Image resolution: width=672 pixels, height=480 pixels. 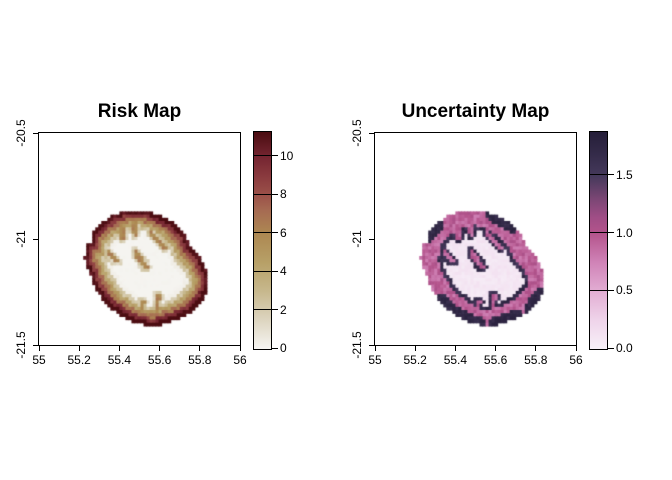 I want to click on uncertainty-colorbar, so click(x=598, y=240).